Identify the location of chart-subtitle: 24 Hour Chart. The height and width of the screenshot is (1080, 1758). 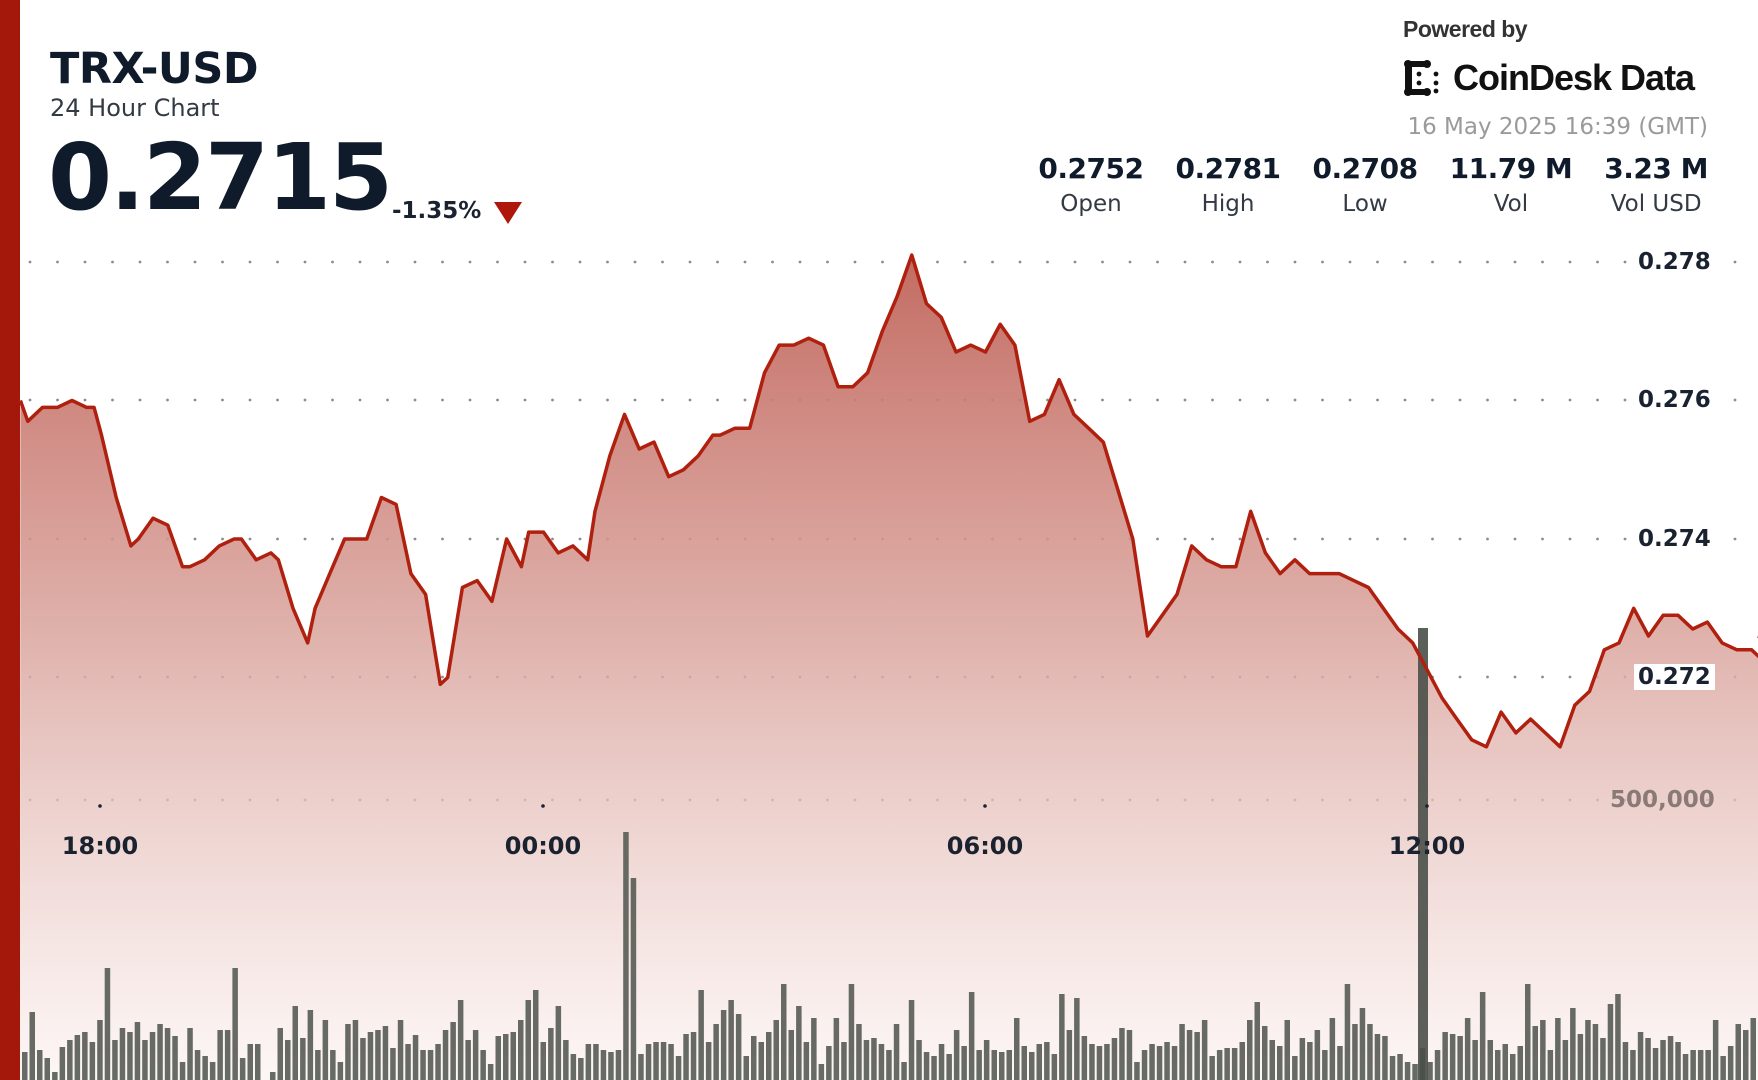
(135, 108).